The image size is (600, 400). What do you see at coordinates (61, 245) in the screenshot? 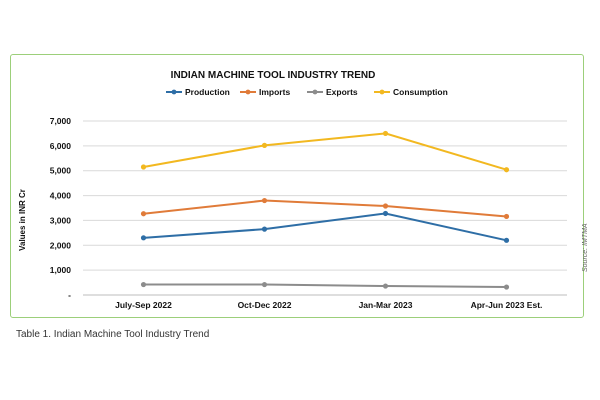
I see `y-tick-label: 2,000` at bounding box center [61, 245].